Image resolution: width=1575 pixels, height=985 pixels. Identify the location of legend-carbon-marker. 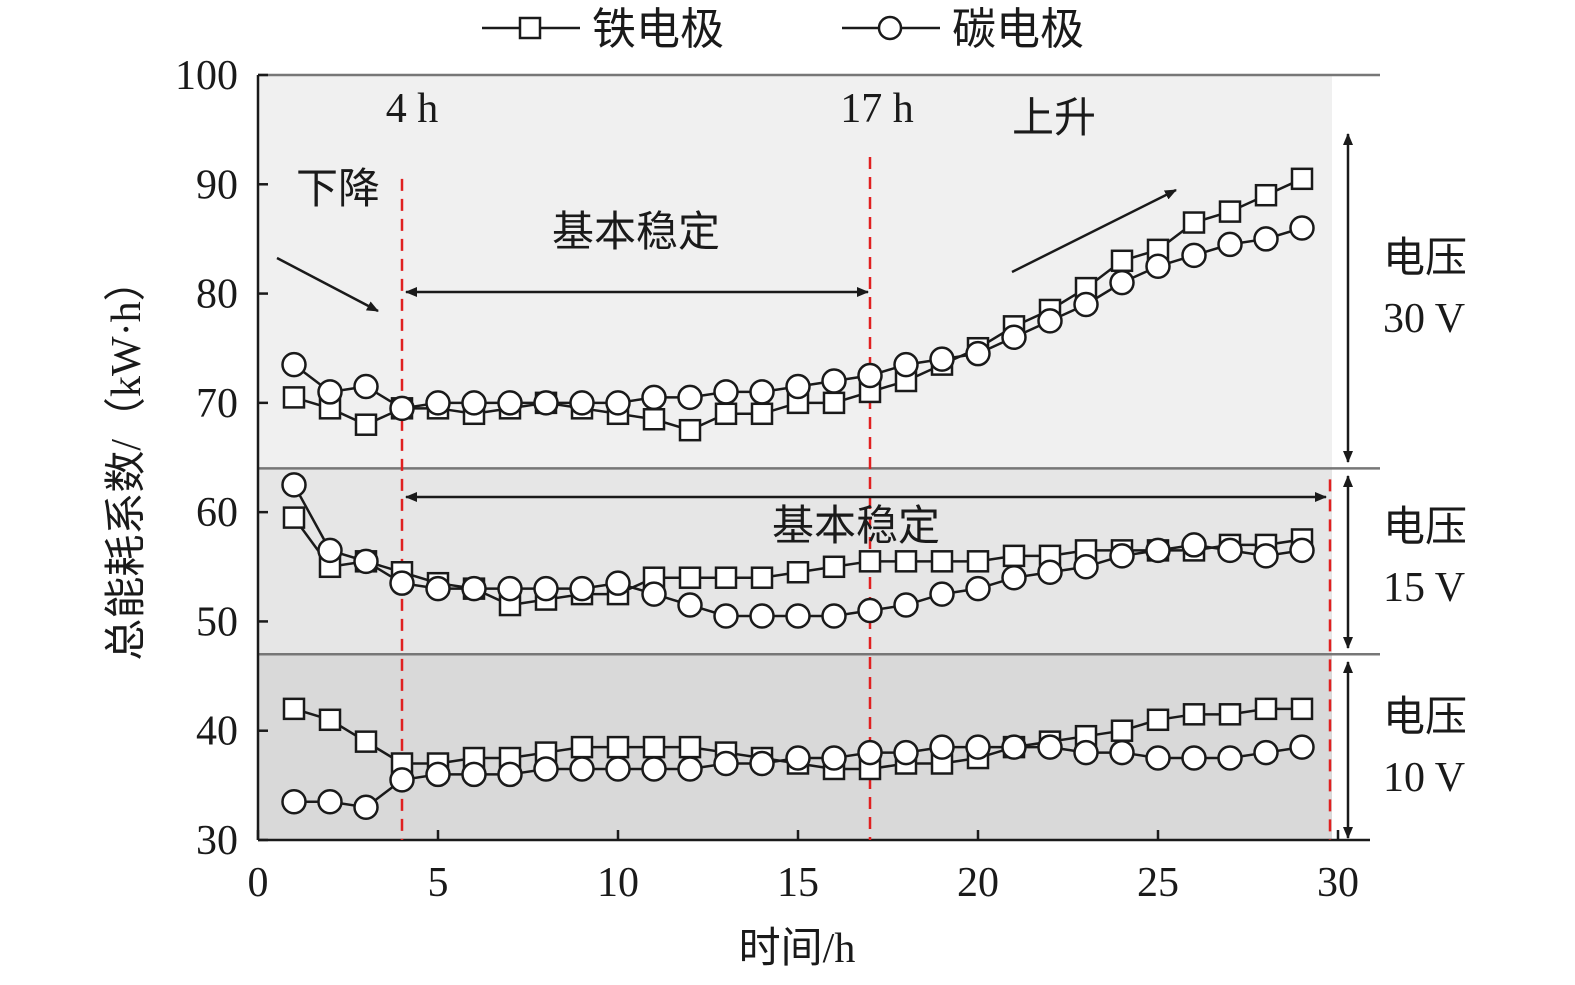
(890, 28).